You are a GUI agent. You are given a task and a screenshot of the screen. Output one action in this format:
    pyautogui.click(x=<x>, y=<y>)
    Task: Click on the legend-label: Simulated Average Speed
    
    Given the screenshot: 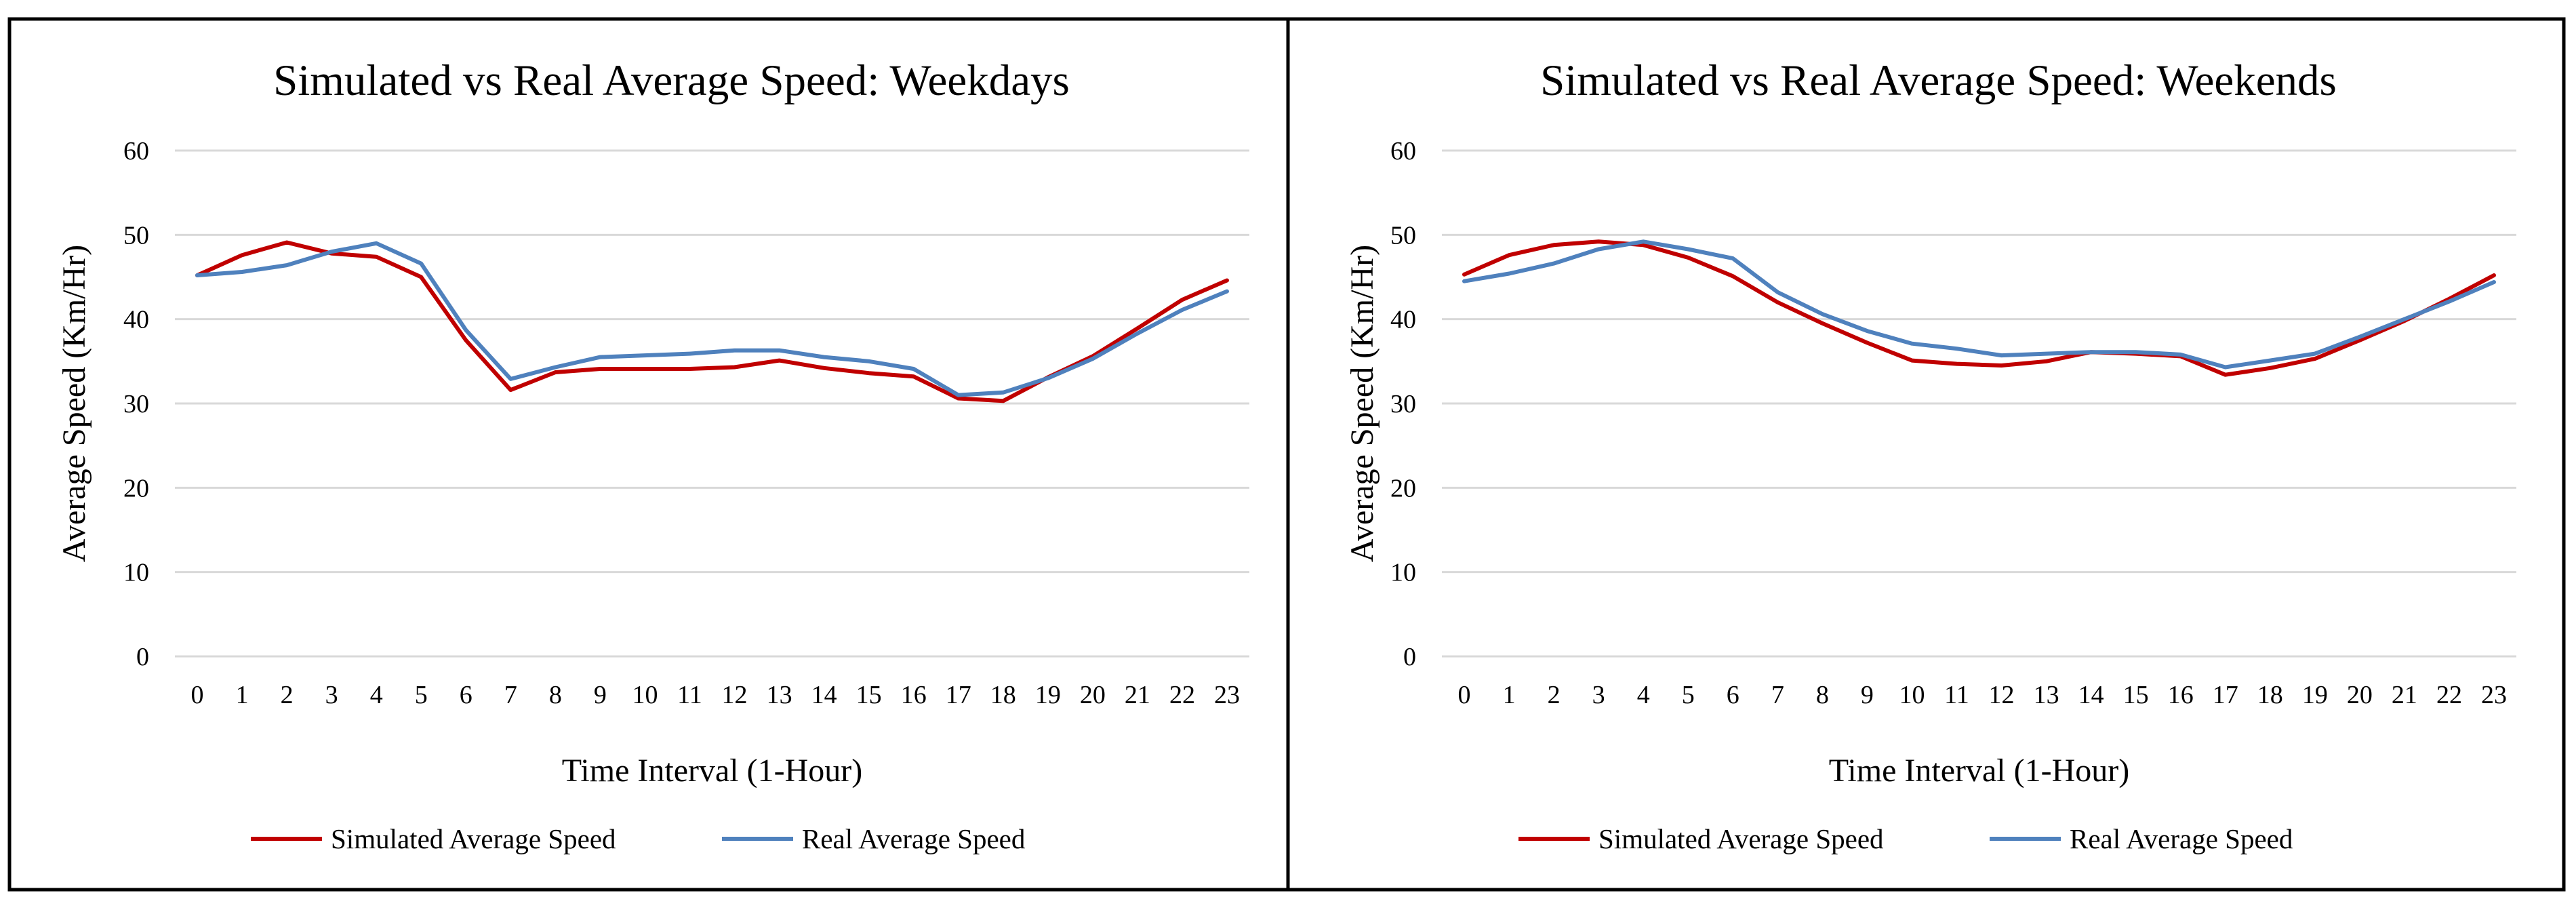 What is the action you would take?
    pyautogui.click(x=473, y=838)
    